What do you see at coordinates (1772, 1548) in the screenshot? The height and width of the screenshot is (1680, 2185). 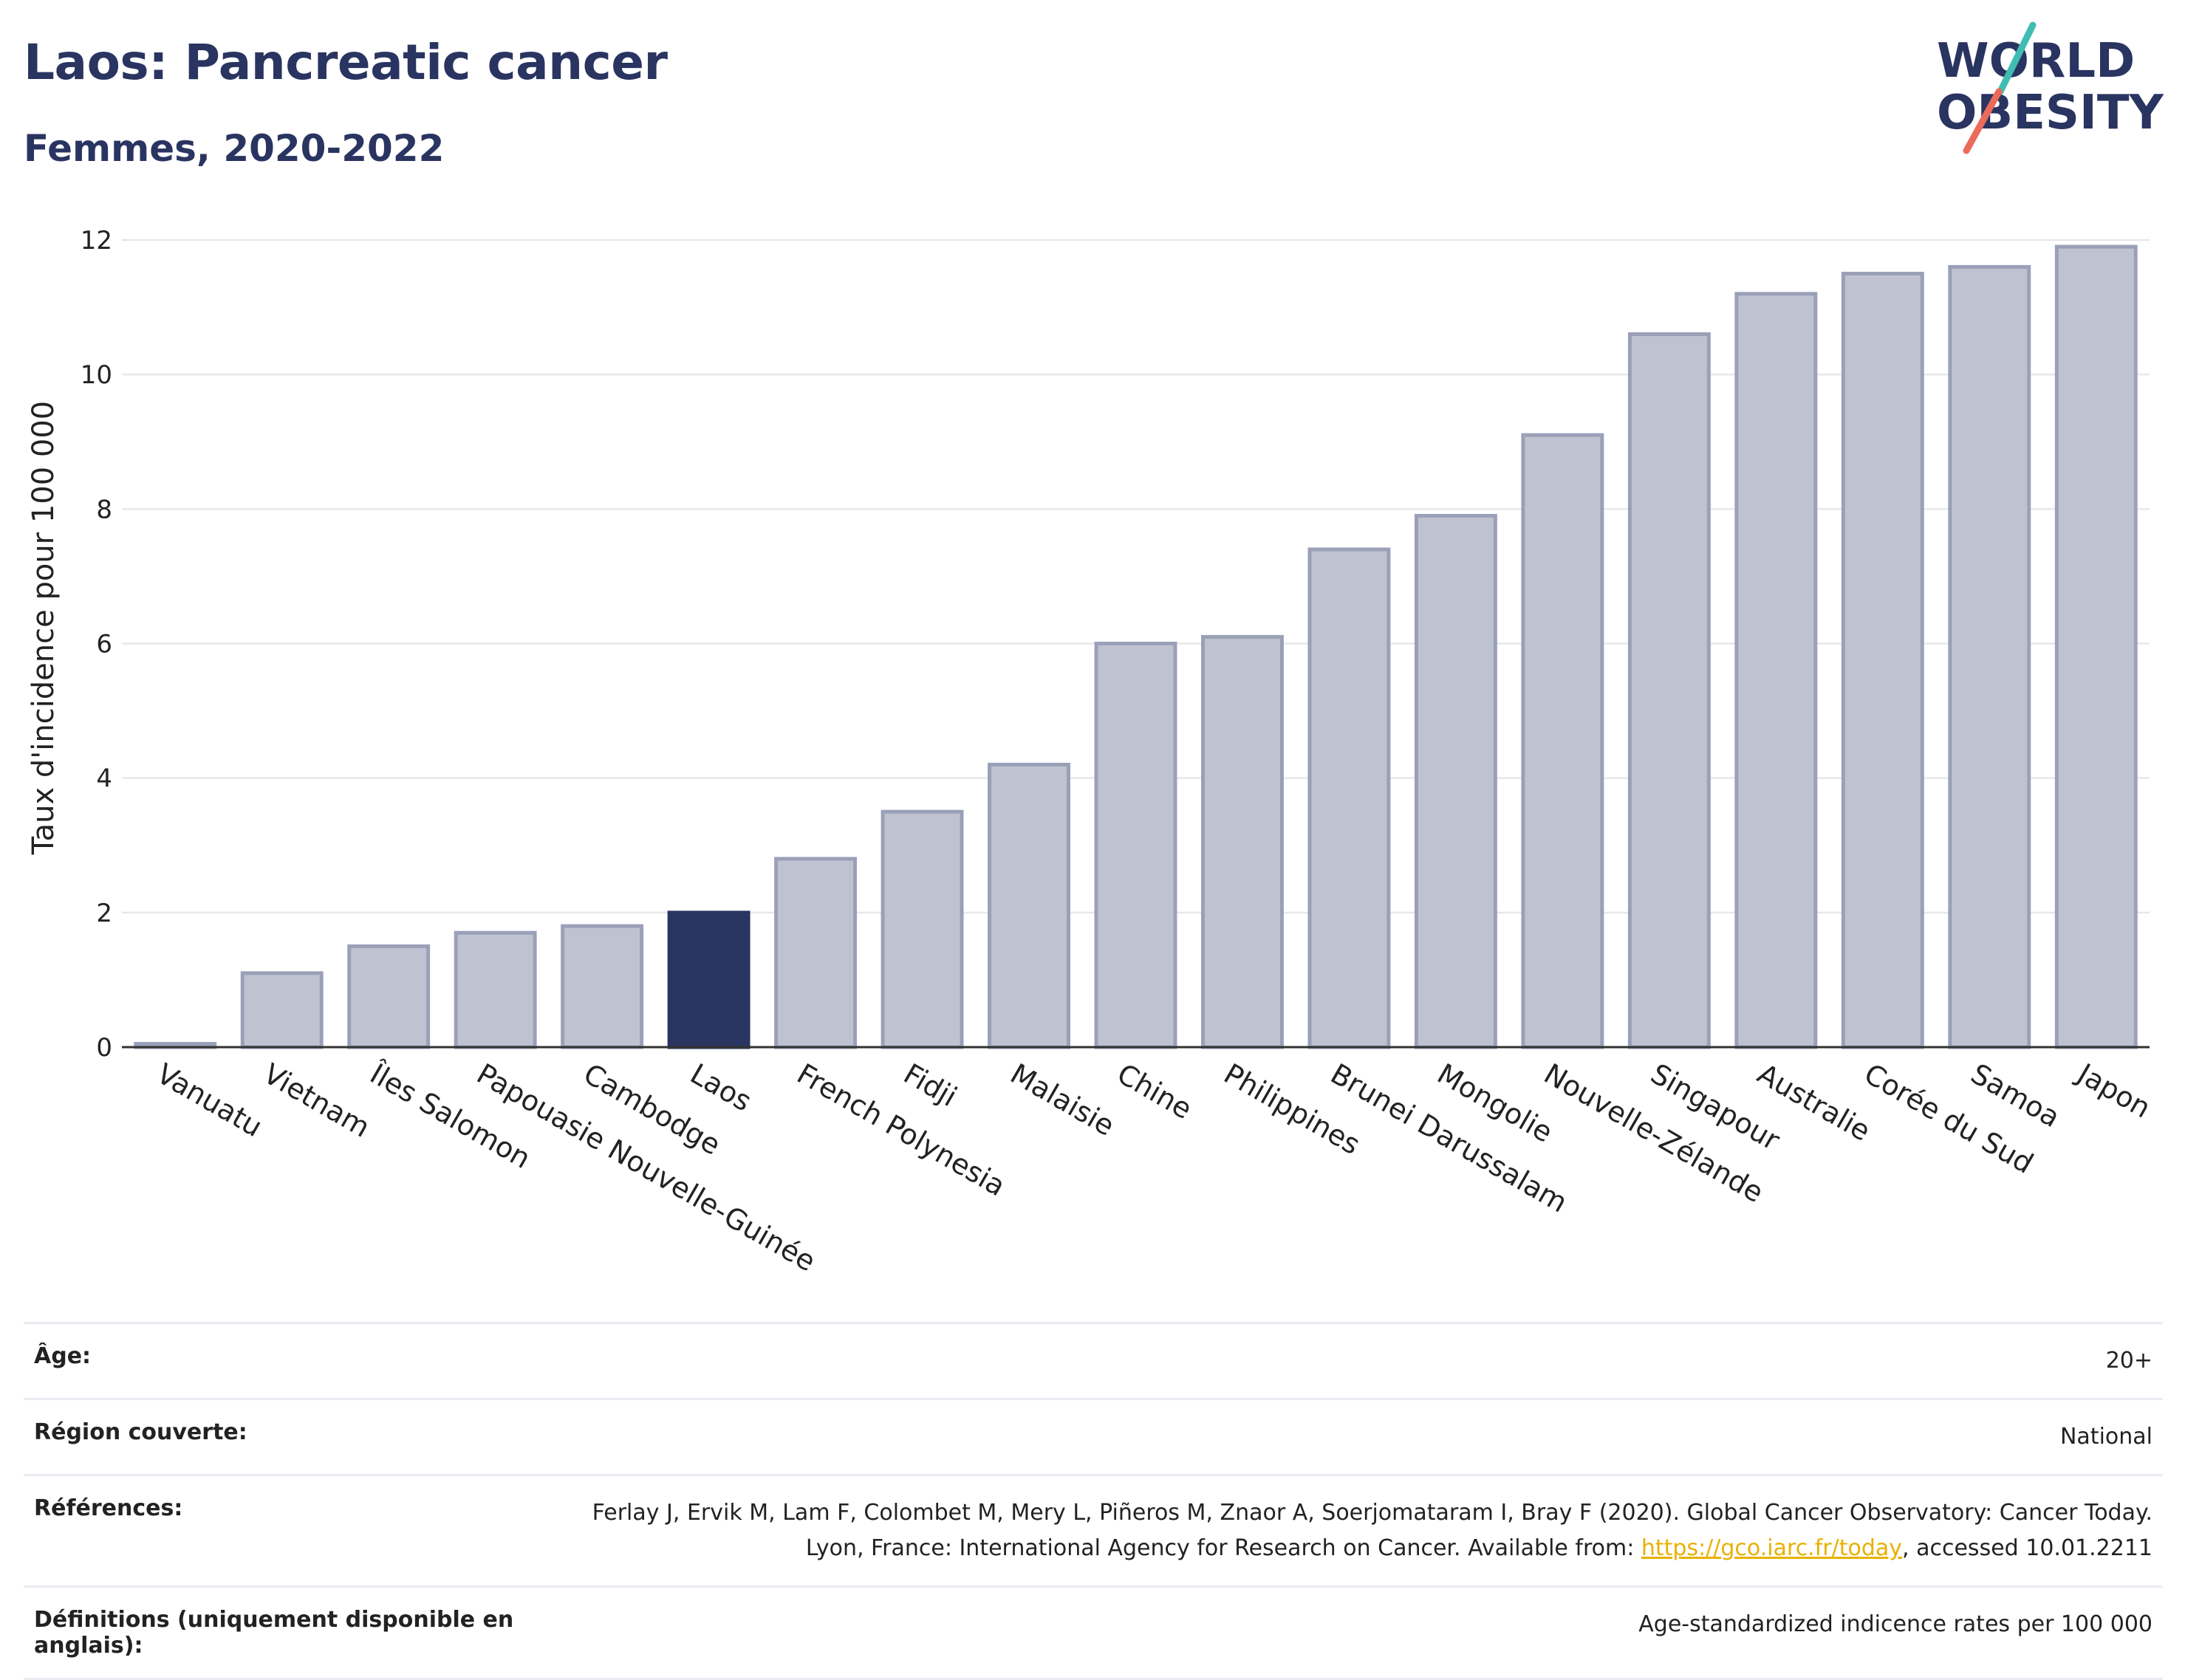 I see `reference-link: https://gco.iarc.fr/today` at bounding box center [1772, 1548].